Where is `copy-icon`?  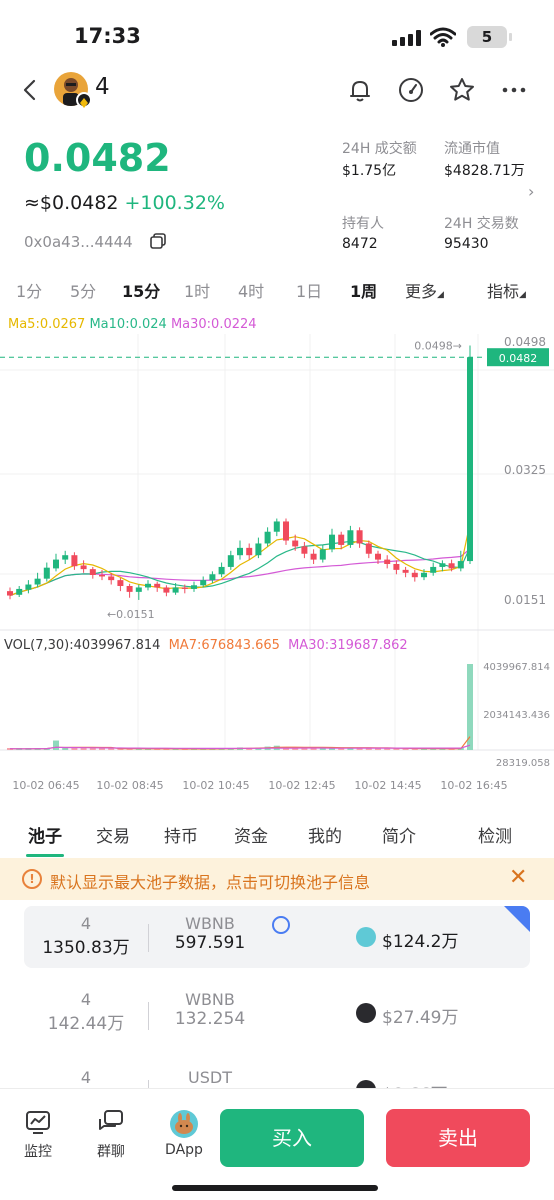 copy-icon is located at coordinates (158, 241).